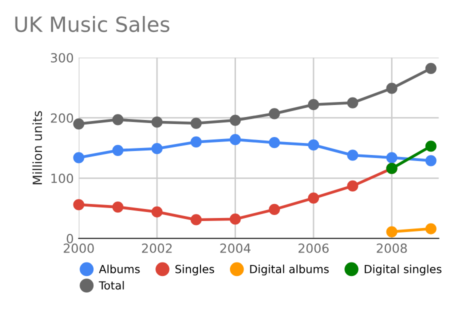  What do you see at coordinates (403, 270) in the screenshot?
I see `legend-label: Digital singles` at bounding box center [403, 270].